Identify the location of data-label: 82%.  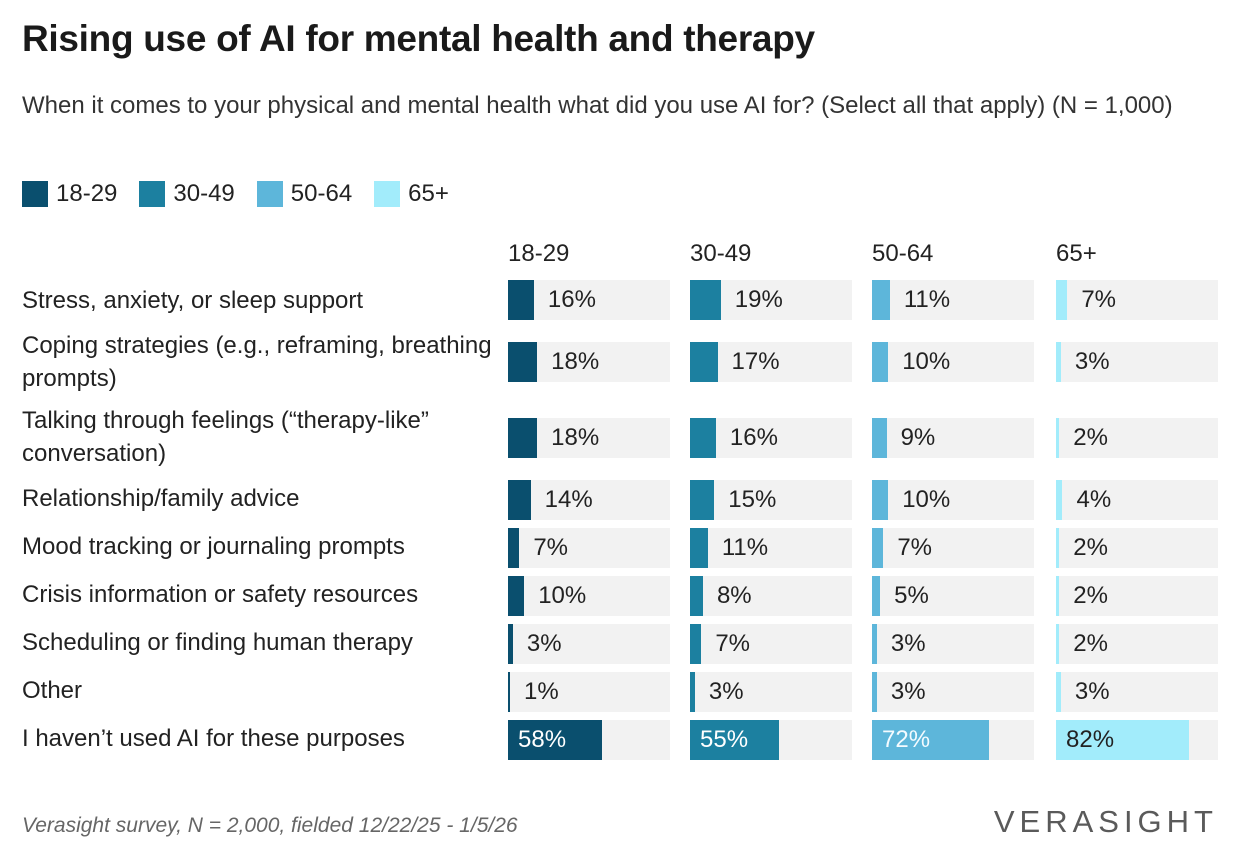
(1090, 739).